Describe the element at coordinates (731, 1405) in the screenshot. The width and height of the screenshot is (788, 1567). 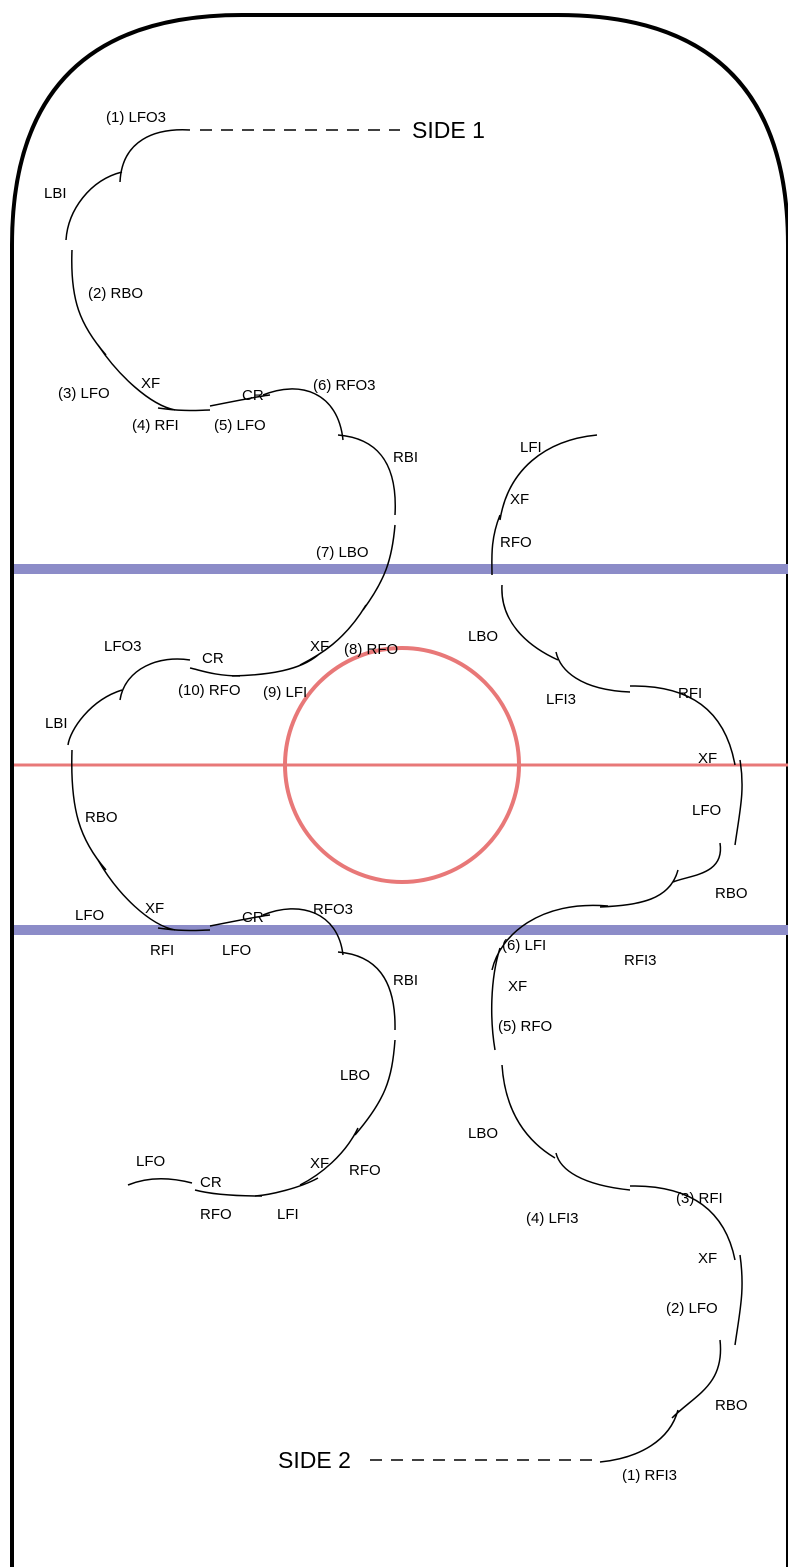
I see `label-rbo-p4: RBO` at that location.